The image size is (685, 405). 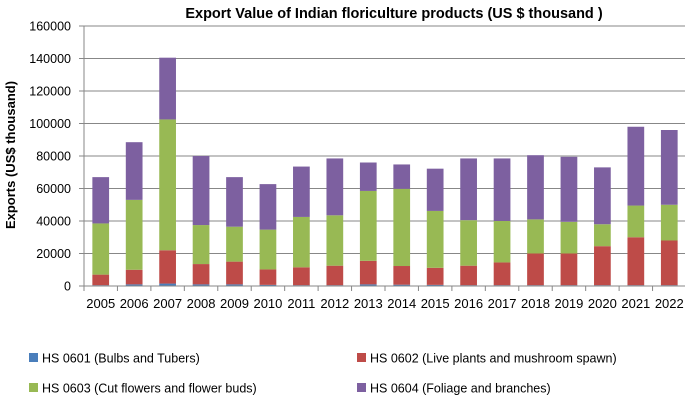 I want to click on x-tick-label: 2008, so click(x=201, y=303).